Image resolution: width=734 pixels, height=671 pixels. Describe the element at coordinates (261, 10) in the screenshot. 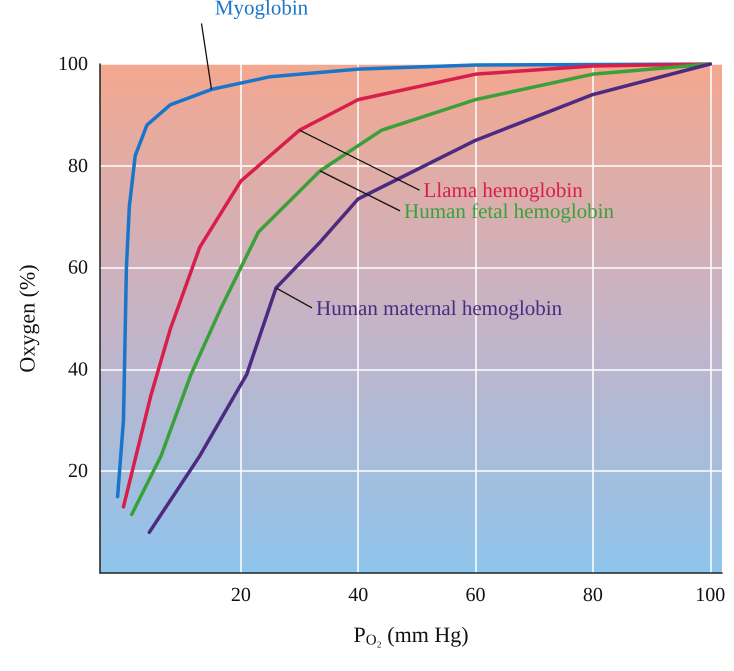

I see `text: Myoglobin` at that location.